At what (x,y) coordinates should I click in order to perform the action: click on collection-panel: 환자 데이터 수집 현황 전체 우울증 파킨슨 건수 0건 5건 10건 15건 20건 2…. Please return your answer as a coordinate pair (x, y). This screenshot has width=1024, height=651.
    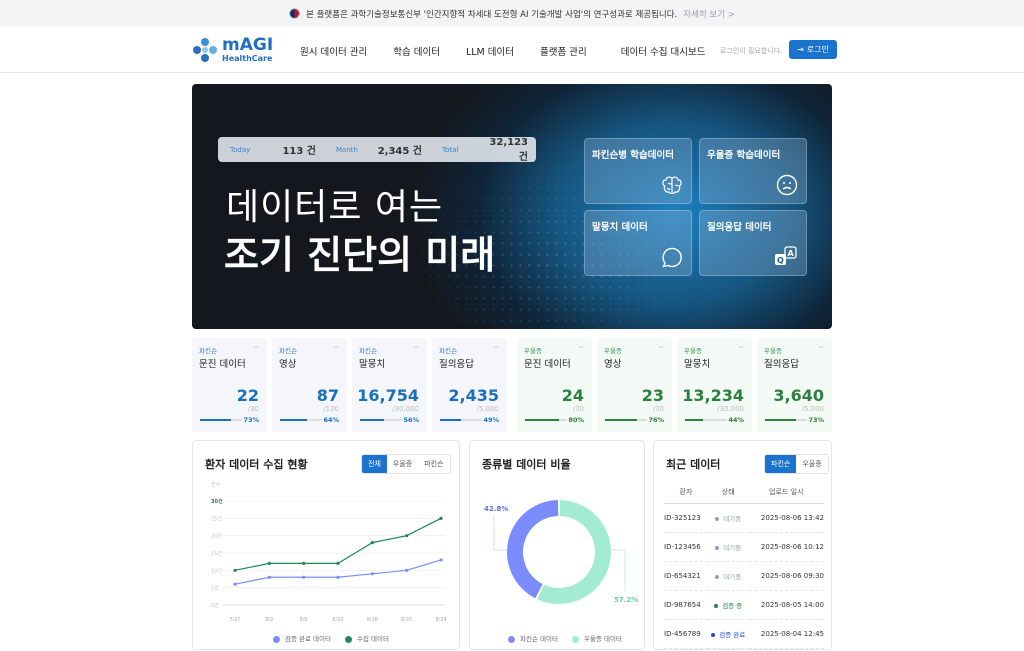
    Looking at the image, I should click on (326, 545).